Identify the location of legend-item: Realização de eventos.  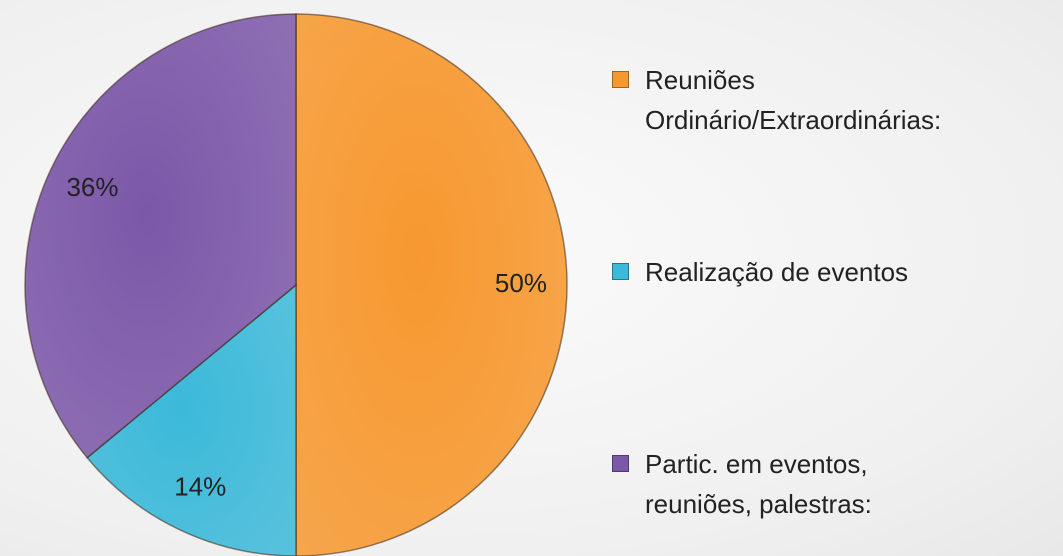
(796, 272).